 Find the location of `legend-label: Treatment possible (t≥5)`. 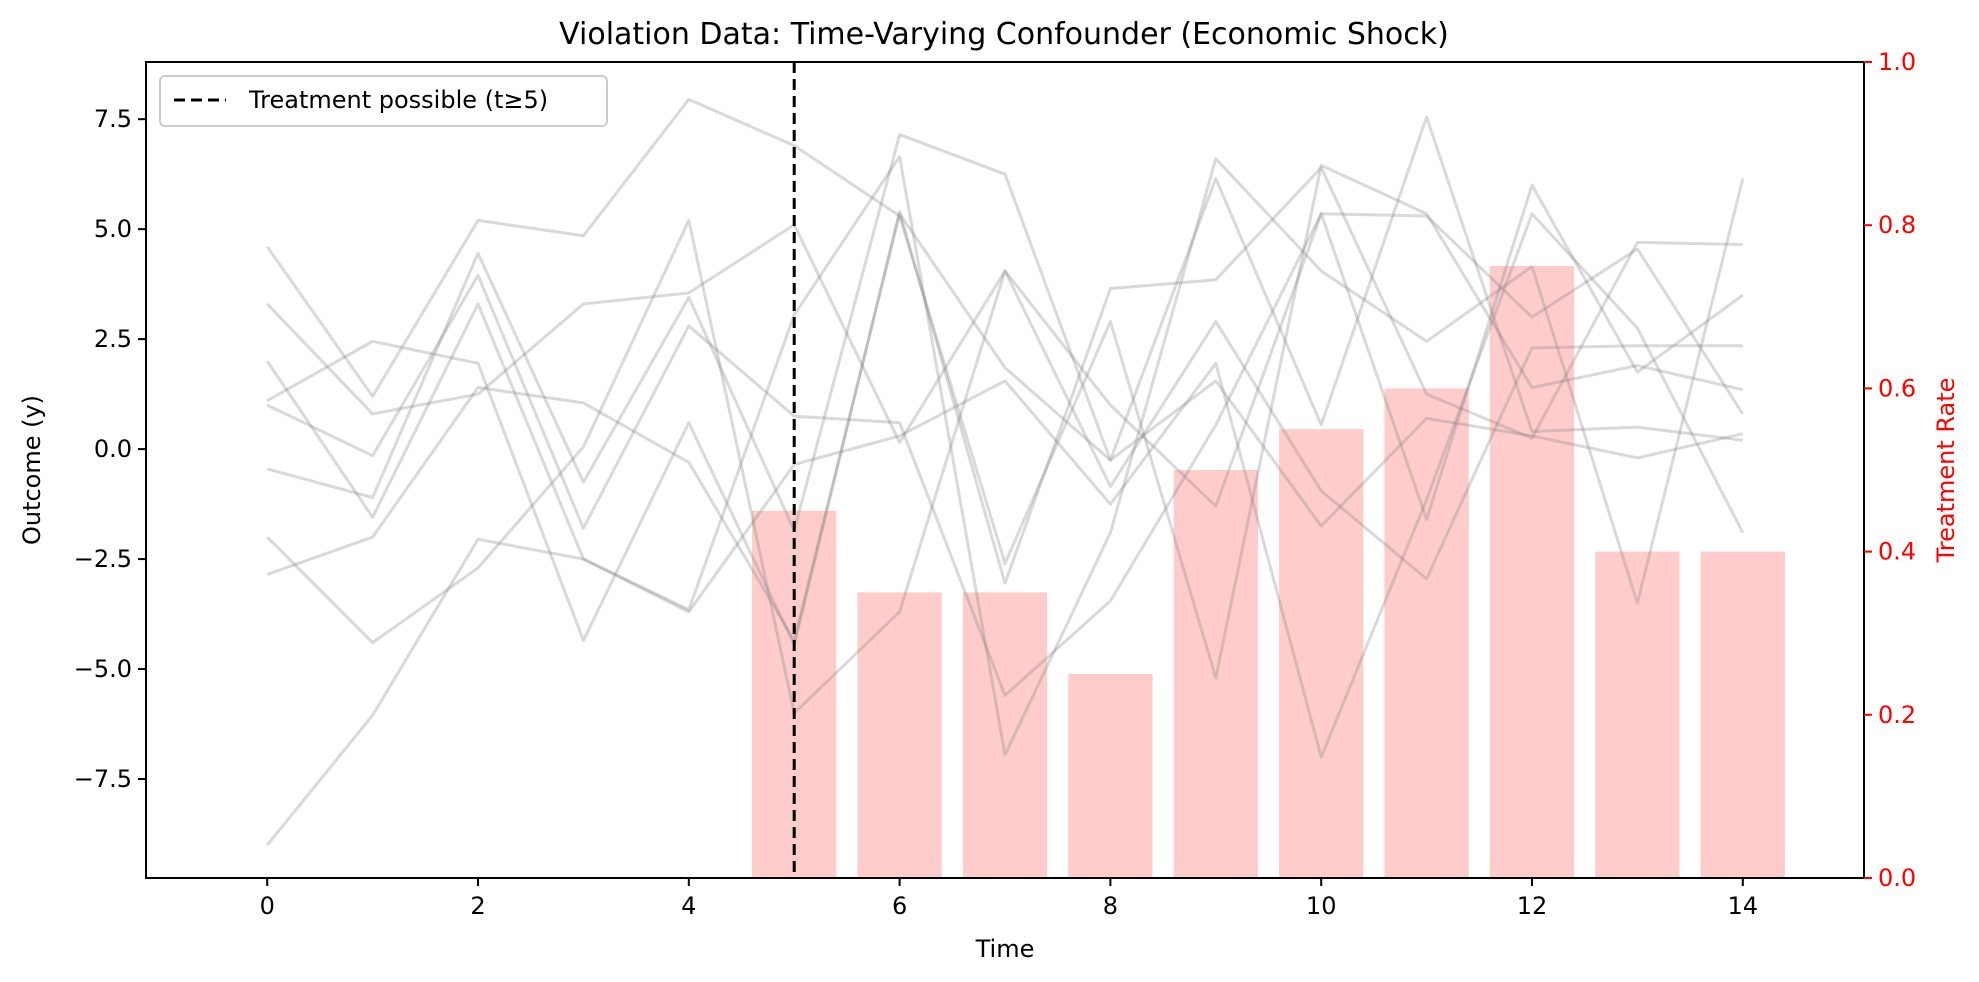

legend-label: Treatment possible (t≥5) is located at coordinates (398, 100).